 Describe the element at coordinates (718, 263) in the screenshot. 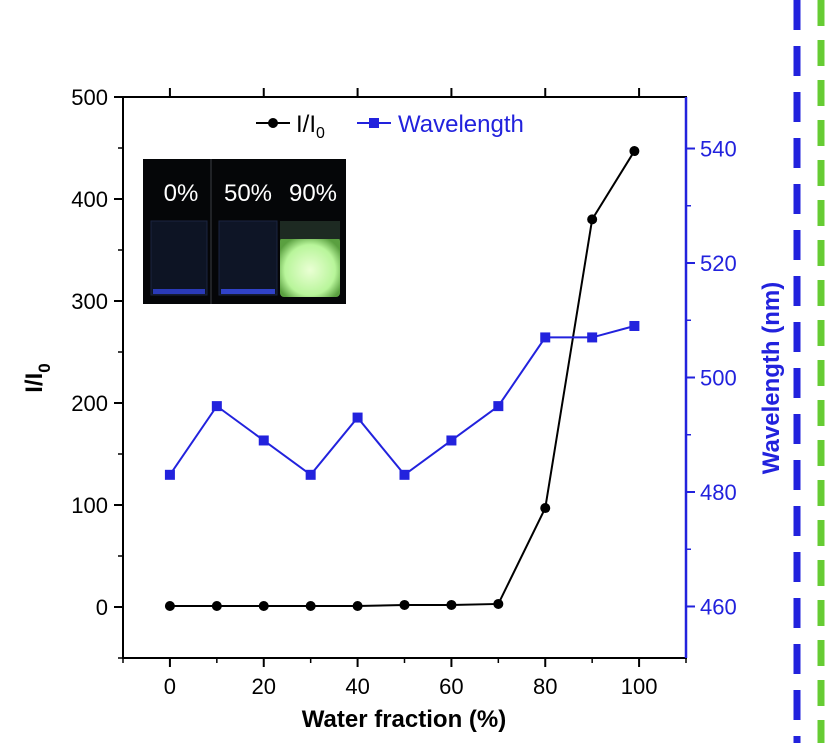

I see `y-right-tick-label: 520` at that location.